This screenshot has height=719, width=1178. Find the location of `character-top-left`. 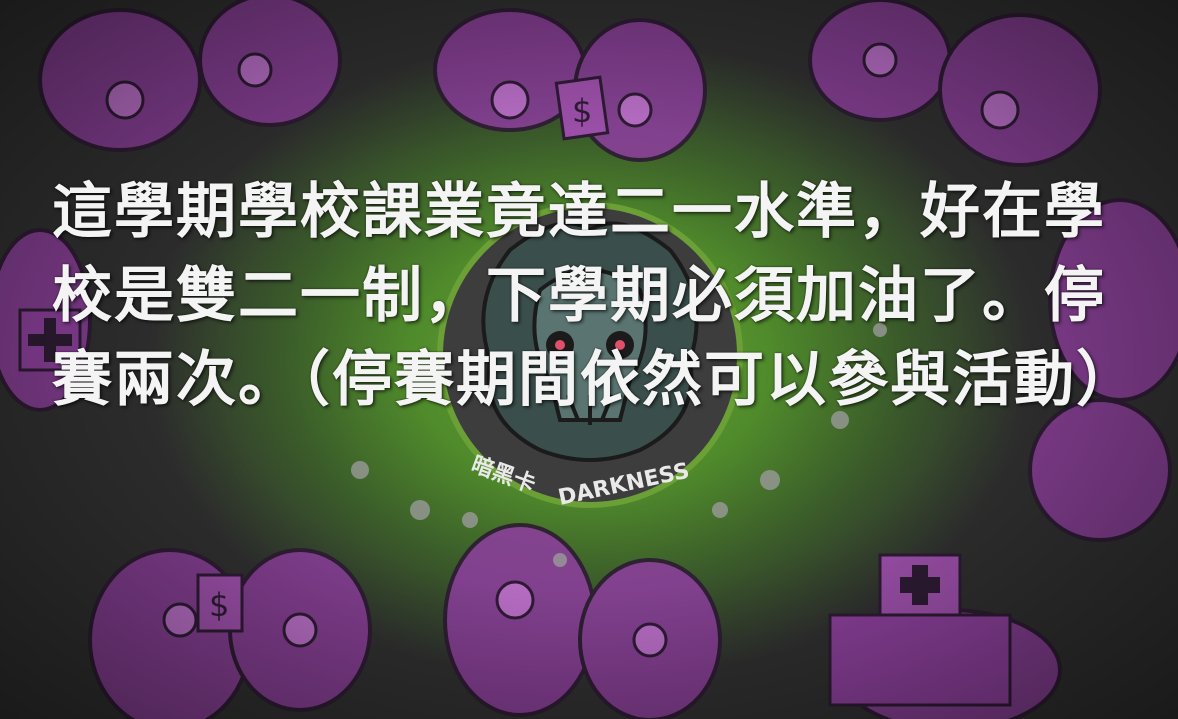

character-top-left is located at coordinates (120, 80).